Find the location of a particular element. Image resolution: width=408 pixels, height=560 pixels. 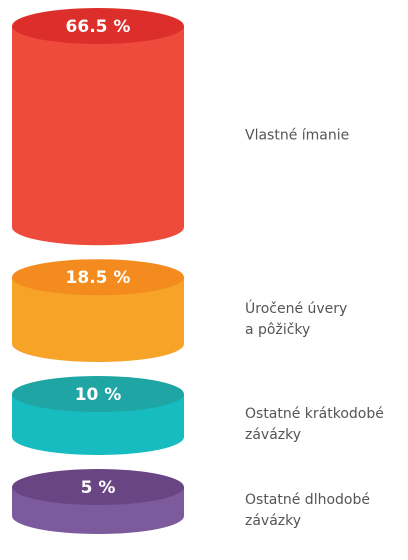

value-label: 66.5 % is located at coordinates (98, 27).